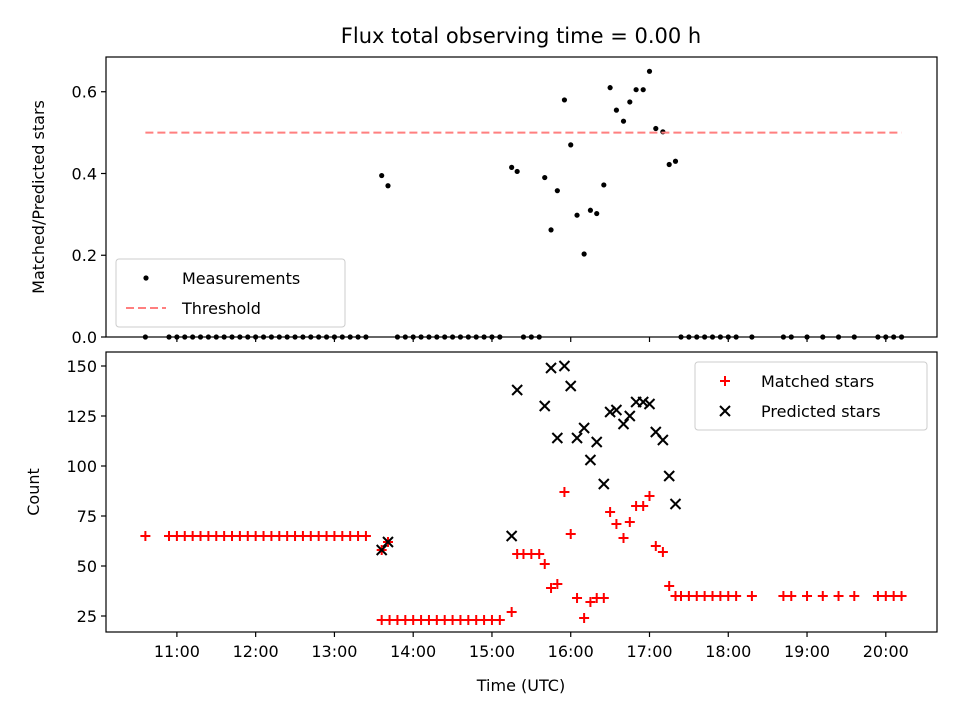  What do you see at coordinates (84, 255) in the screenshot?
I see `y-tick-label: 0.2` at bounding box center [84, 255].